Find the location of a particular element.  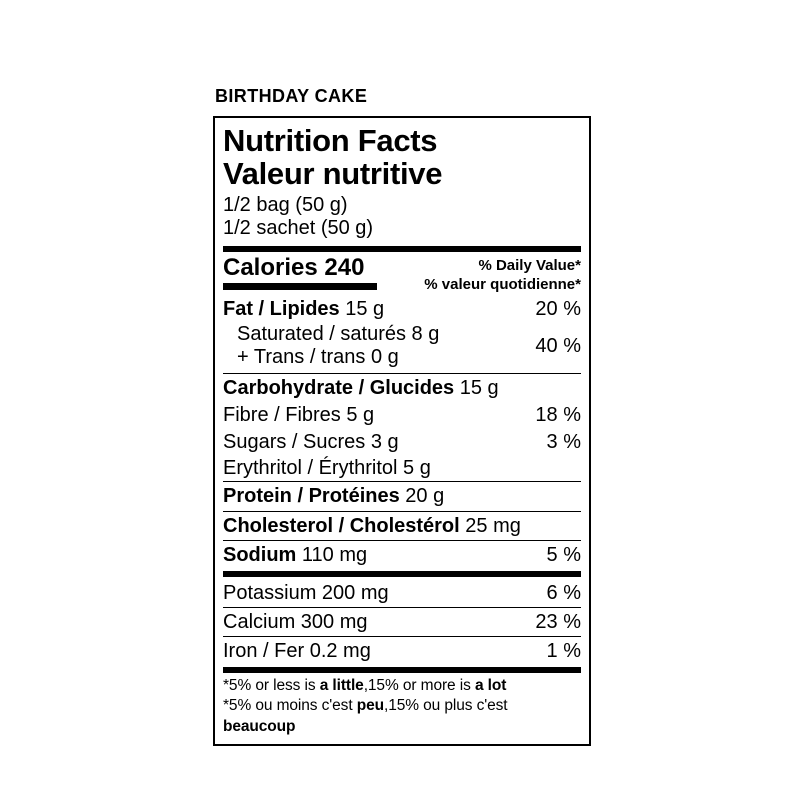

row-cholesterol: Cholesterol / Cholestérol 25 mg is located at coordinates (402, 526).